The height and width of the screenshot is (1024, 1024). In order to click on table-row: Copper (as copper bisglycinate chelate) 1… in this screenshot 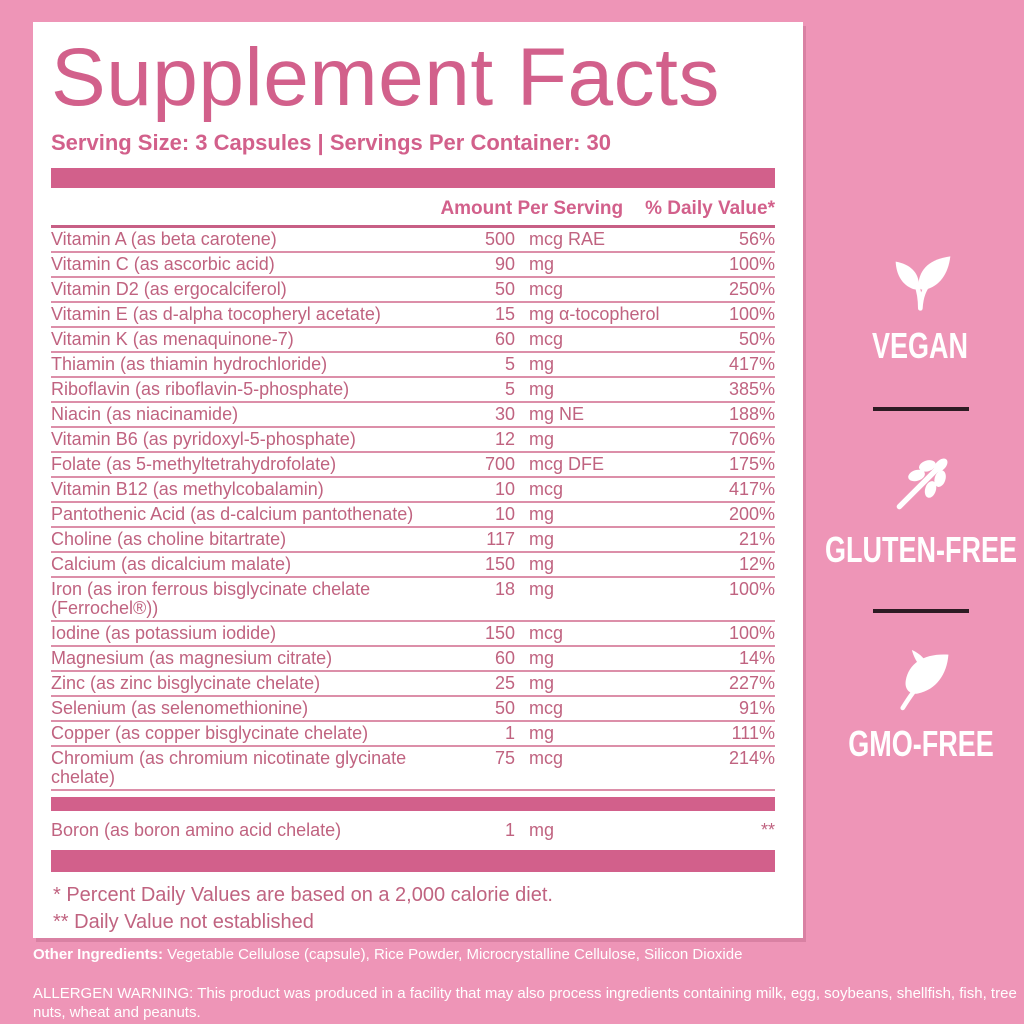, I will do `click(413, 734)`.